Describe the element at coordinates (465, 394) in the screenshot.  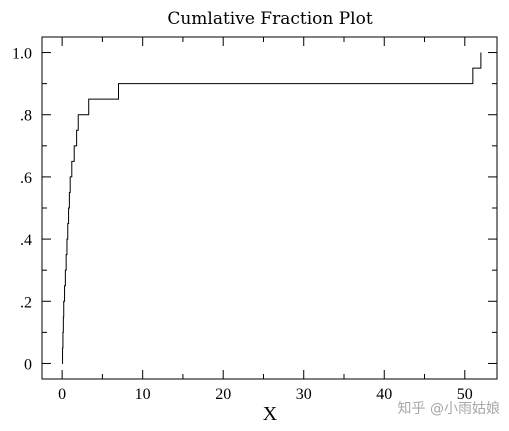
I see `x-tick-label: 50` at that location.